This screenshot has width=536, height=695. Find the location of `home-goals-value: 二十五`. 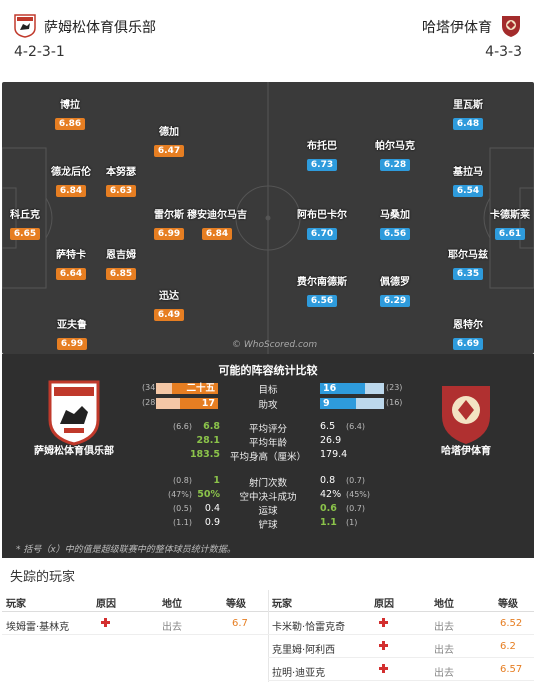

home-goals-value: 二十五 is located at coordinates (200, 388).